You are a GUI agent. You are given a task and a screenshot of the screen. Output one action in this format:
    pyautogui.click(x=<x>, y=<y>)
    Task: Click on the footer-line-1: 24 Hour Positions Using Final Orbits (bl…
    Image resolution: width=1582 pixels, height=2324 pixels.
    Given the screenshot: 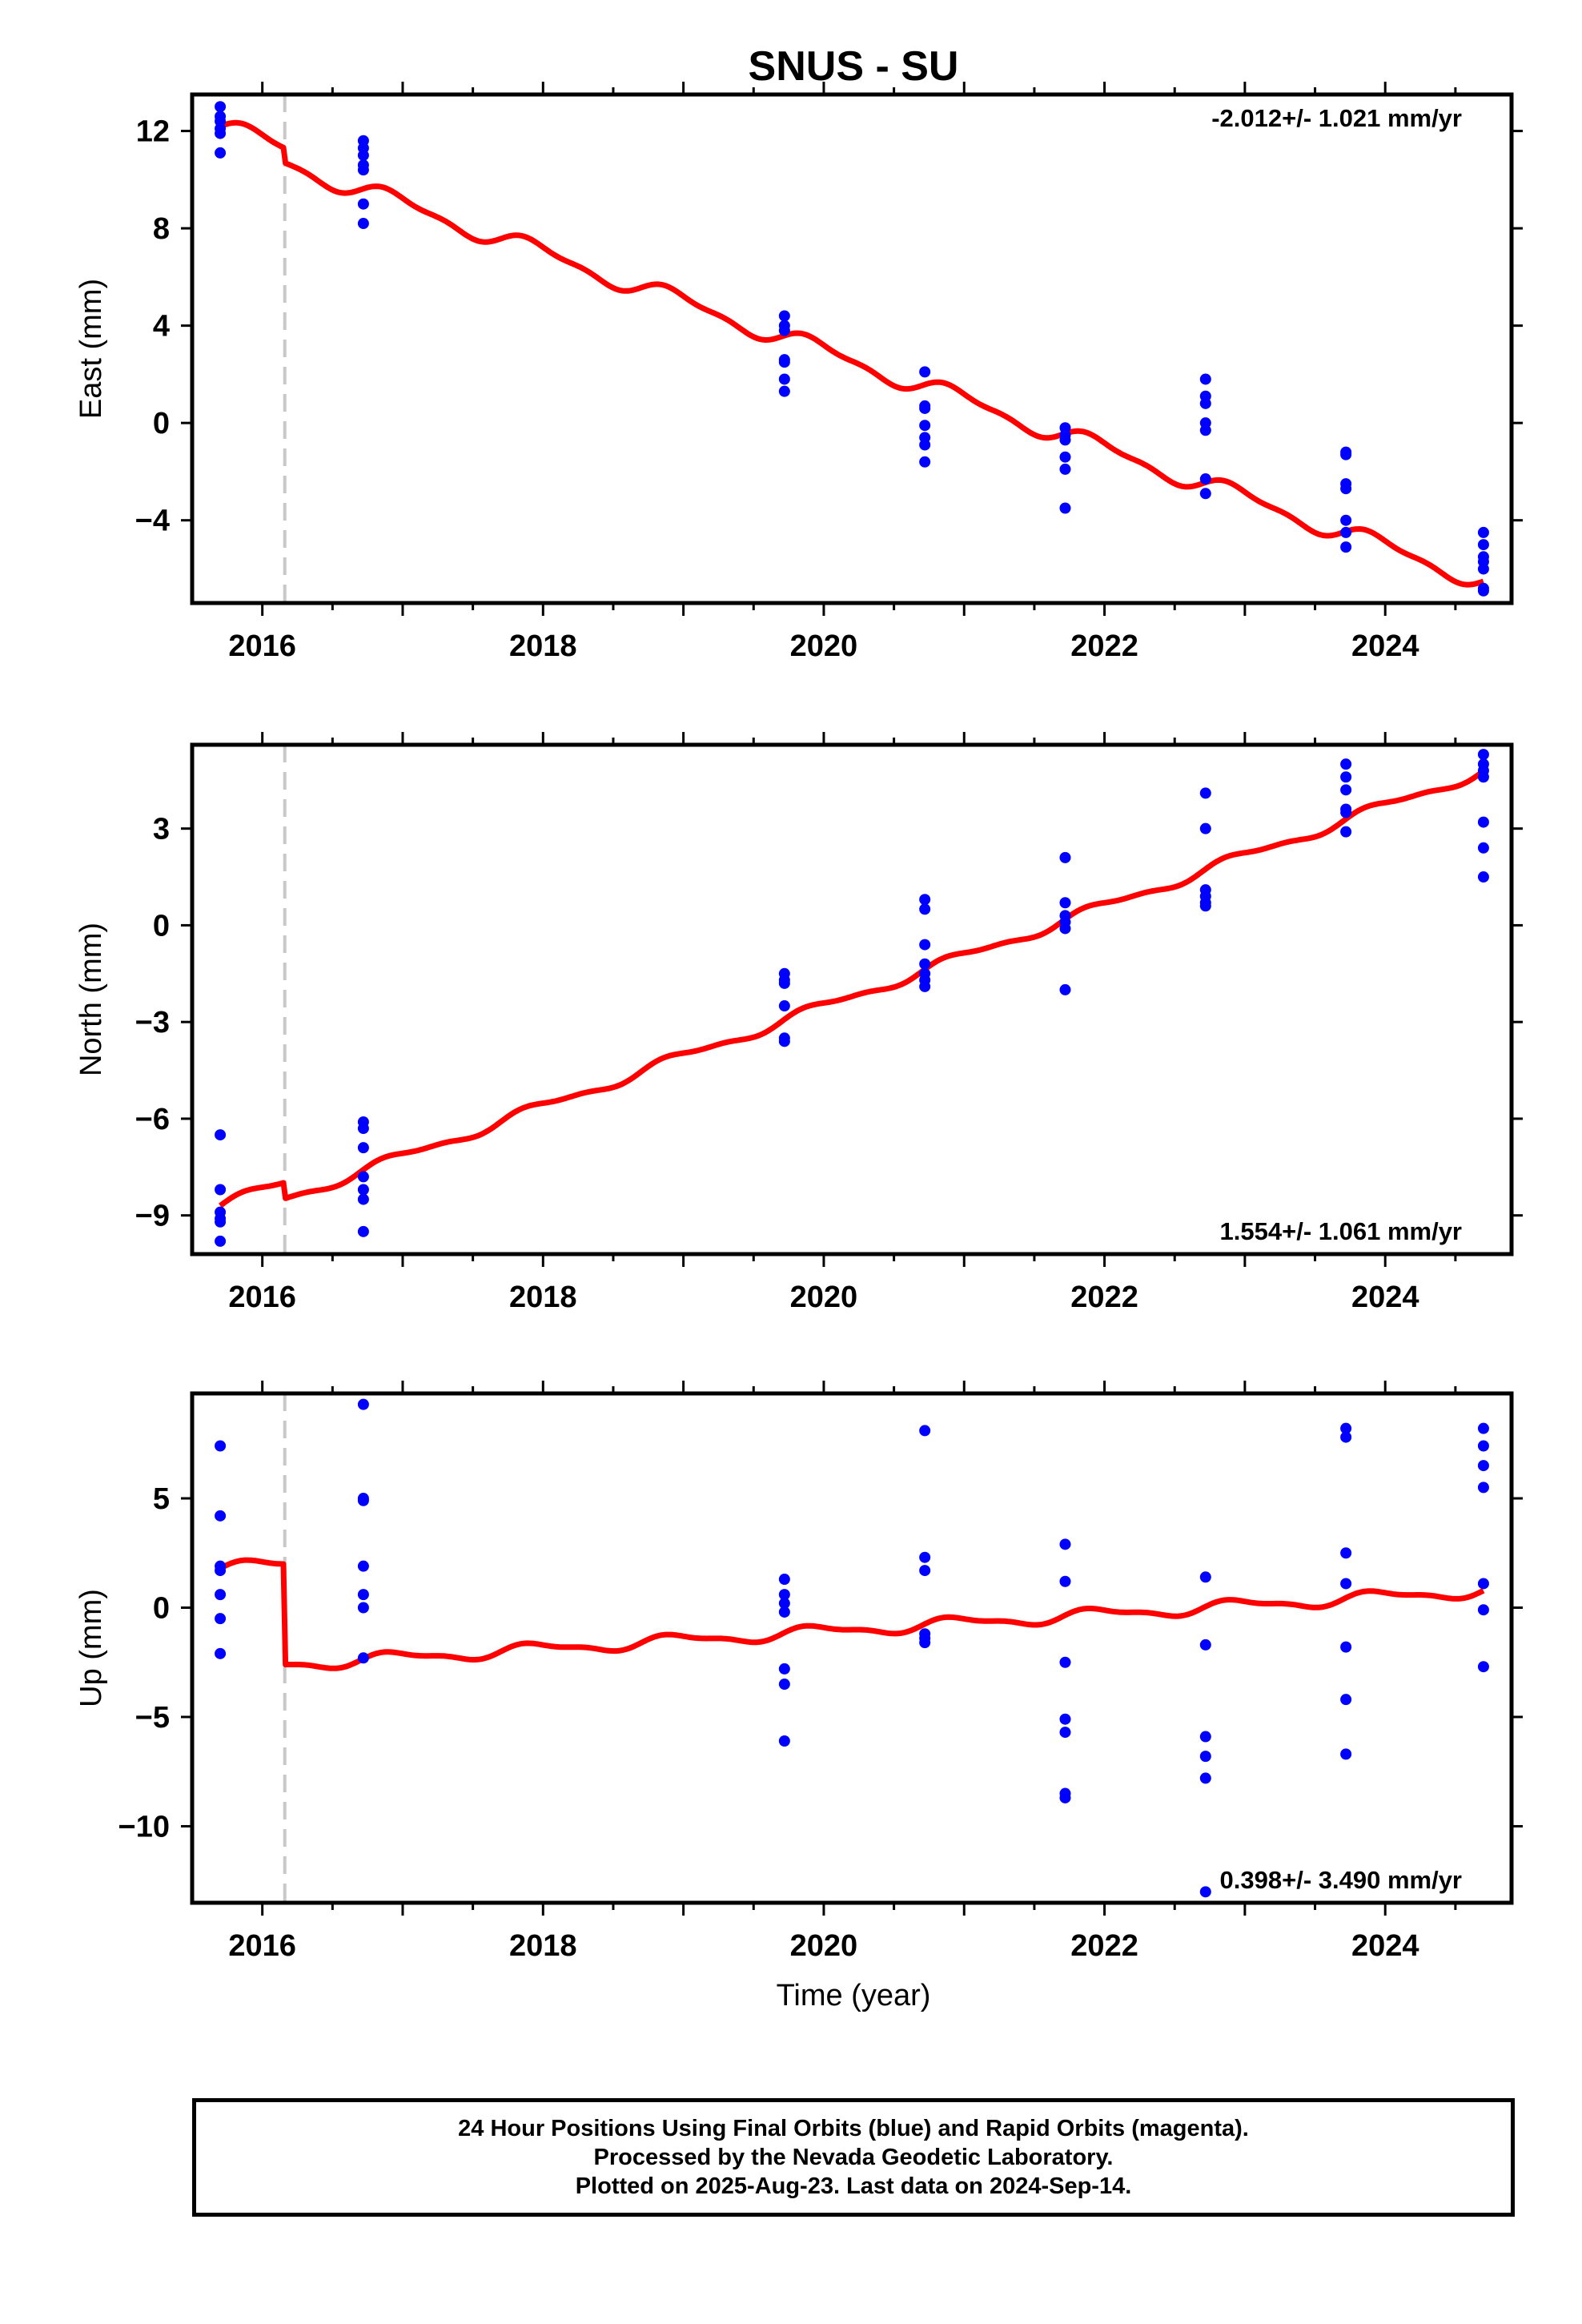 What is the action you would take?
    pyautogui.click(x=853, y=2128)
    